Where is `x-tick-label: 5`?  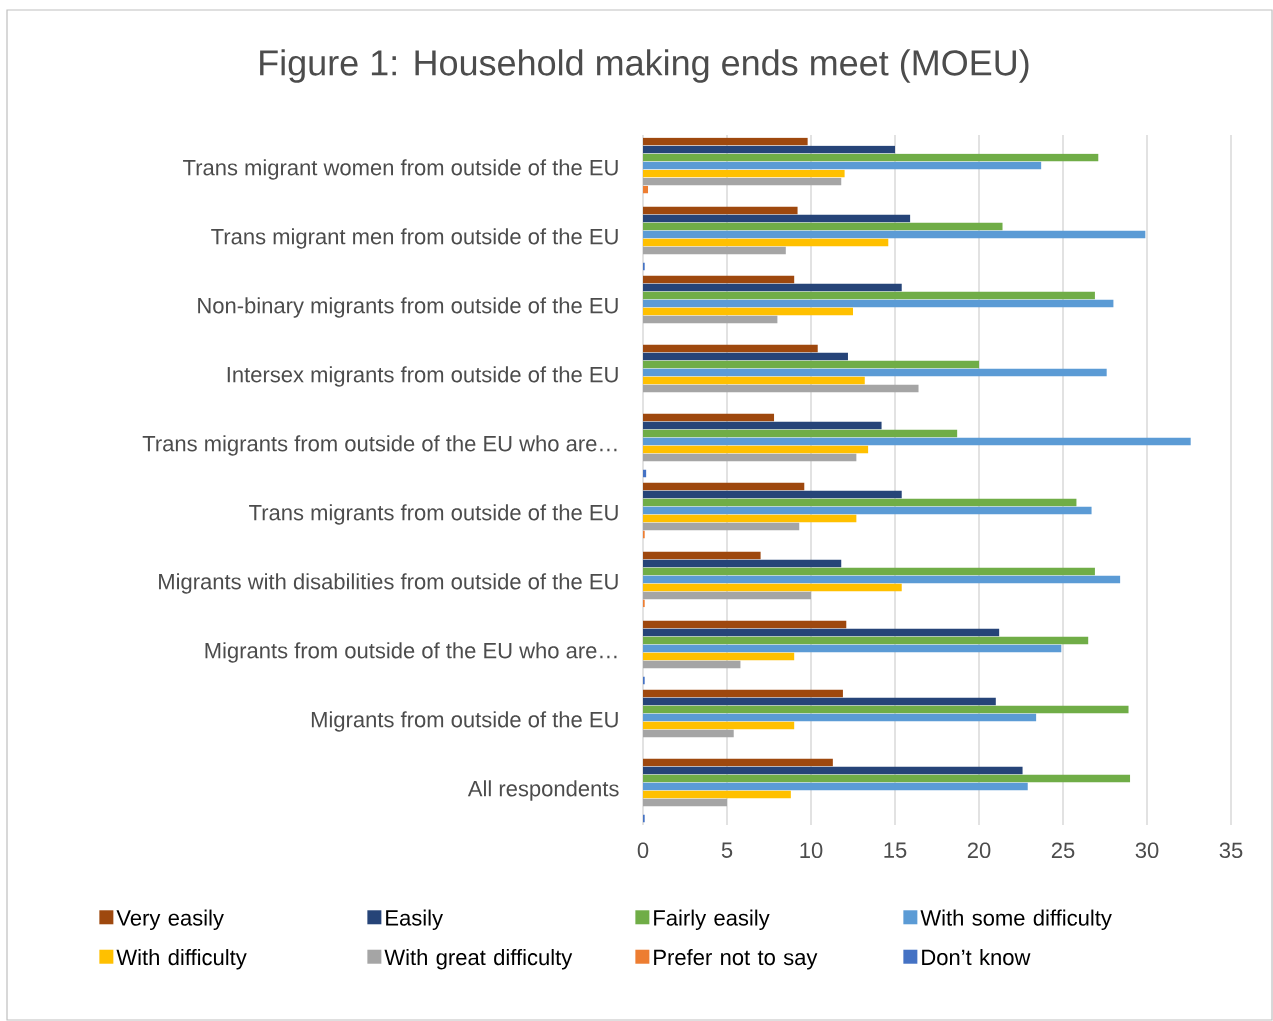
x-tick-label: 5 is located at coordinates (727, 850).